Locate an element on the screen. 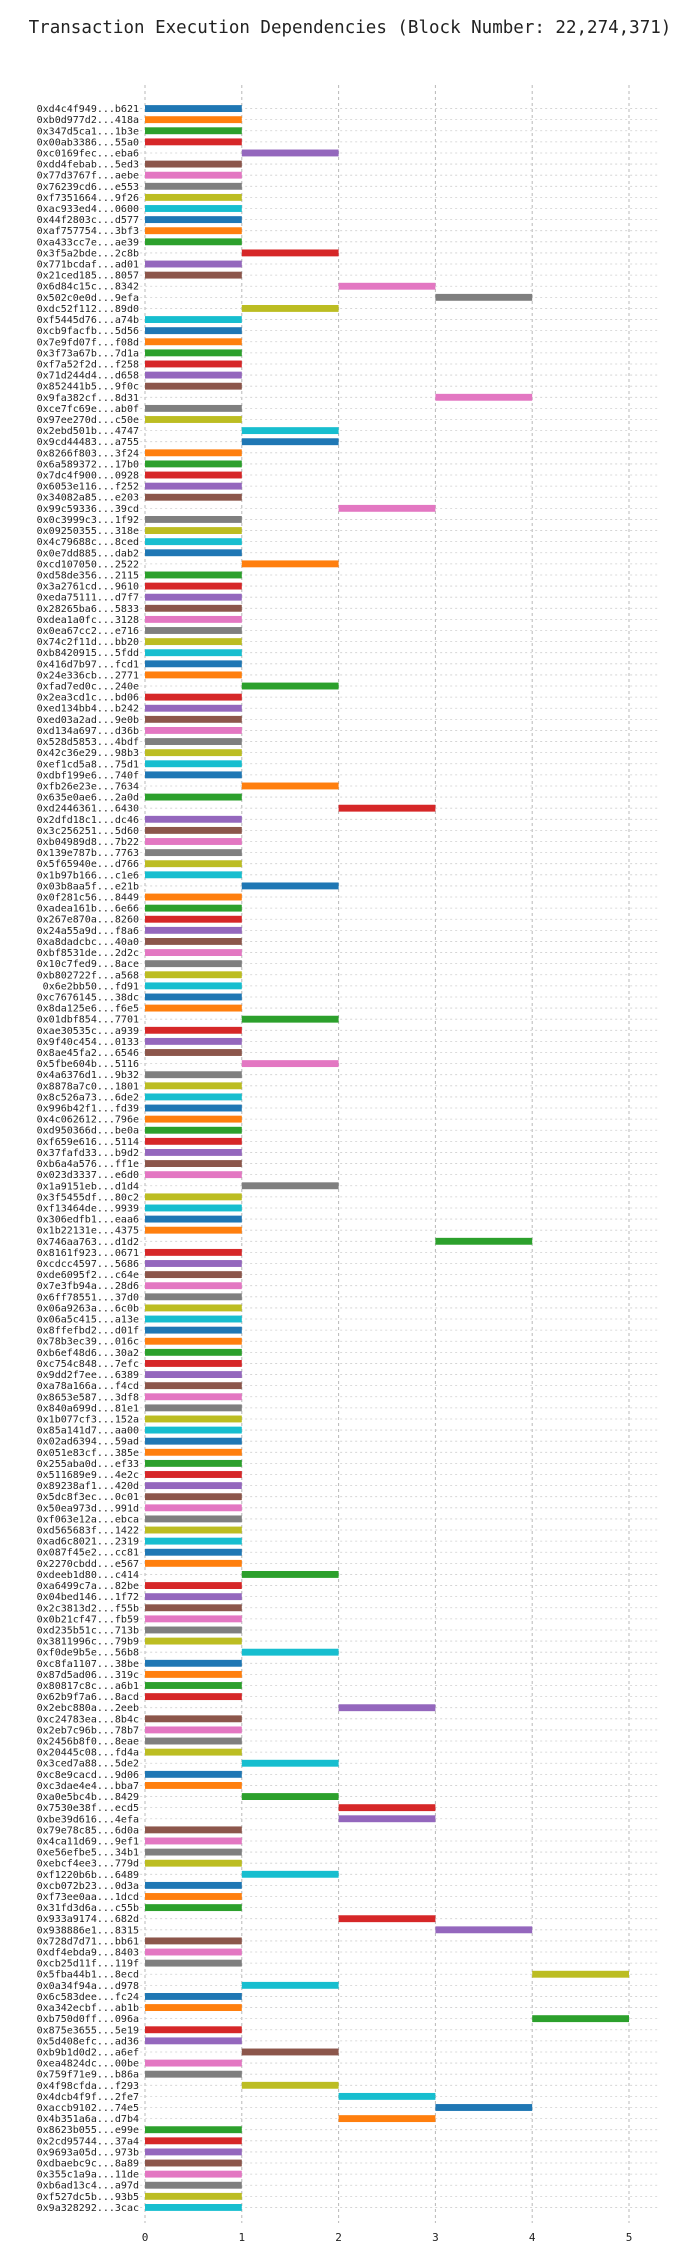  transaction-label: 0xc8fa1107...38be is located at coordinates (88, 1664).